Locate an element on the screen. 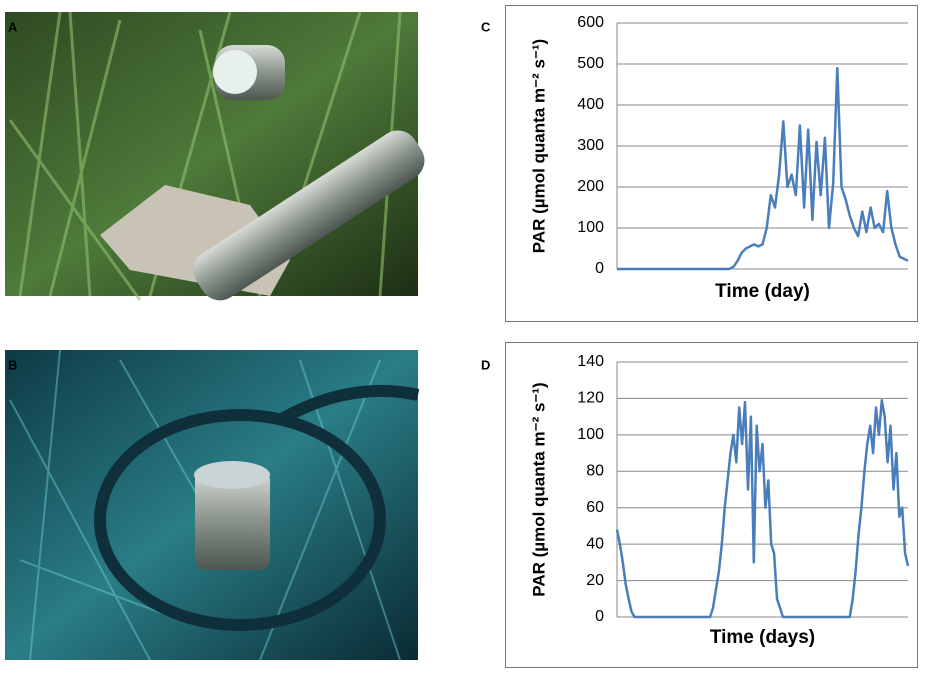  y-tick-label: 60 is located at coordinates (595, 507).